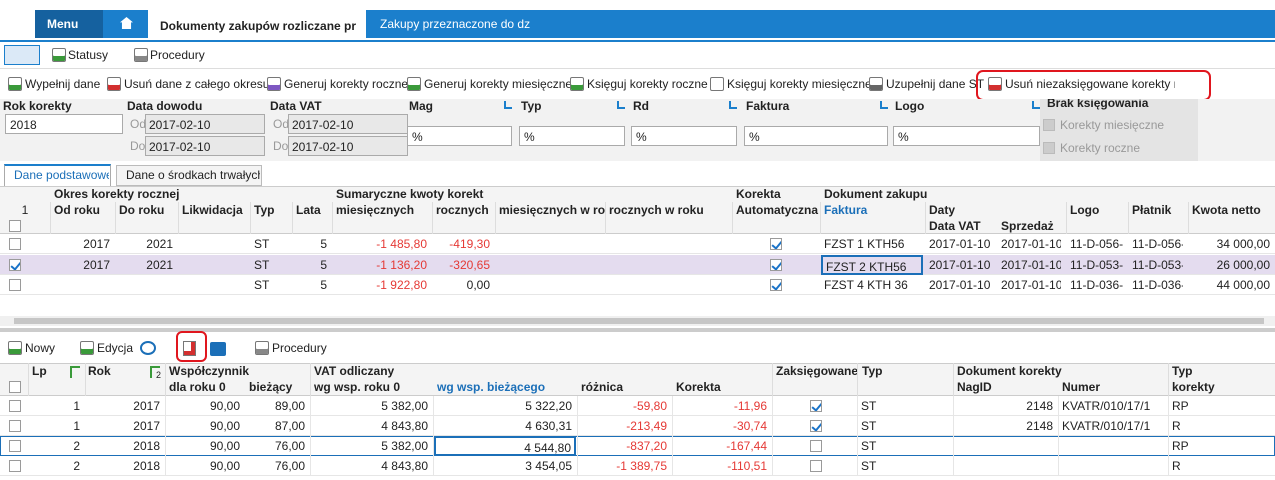  I want to click on menu-button: Menu, so click(69, 24).